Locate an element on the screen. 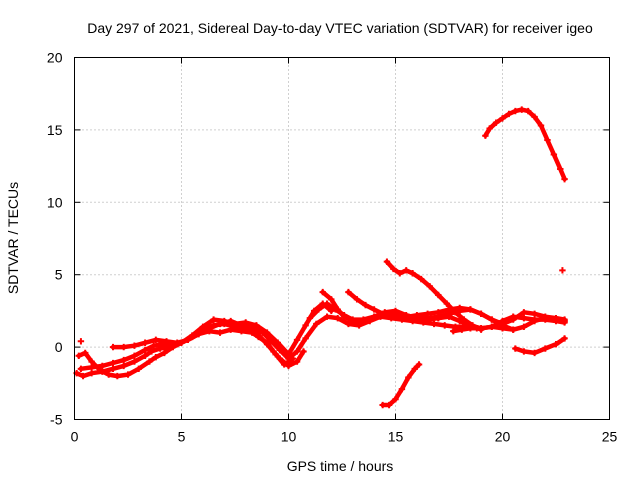 The image size is (640, 480). y-tick-label: 10 is located at coordinates (55, 202).